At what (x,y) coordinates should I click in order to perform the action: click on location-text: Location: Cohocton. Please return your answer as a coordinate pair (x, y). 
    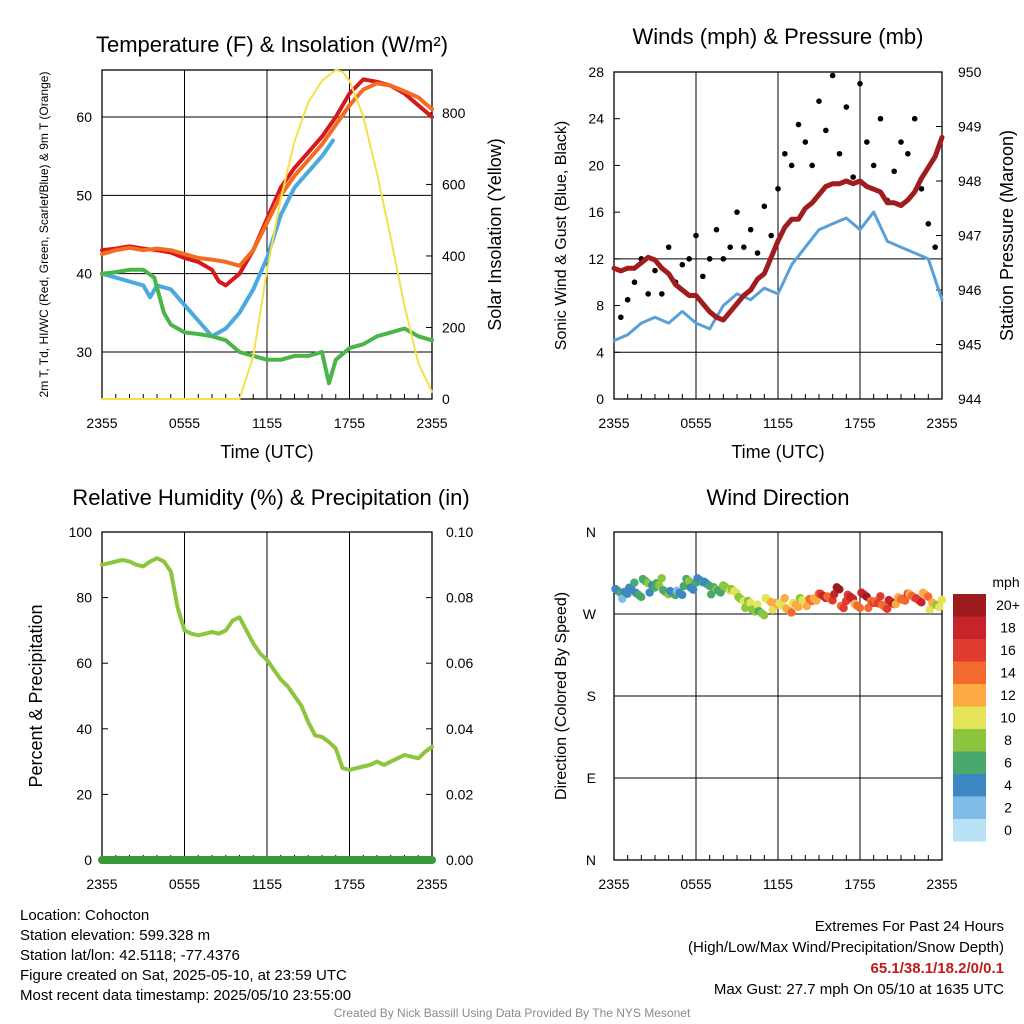
    Looking at the image, I should click on (85, 915).